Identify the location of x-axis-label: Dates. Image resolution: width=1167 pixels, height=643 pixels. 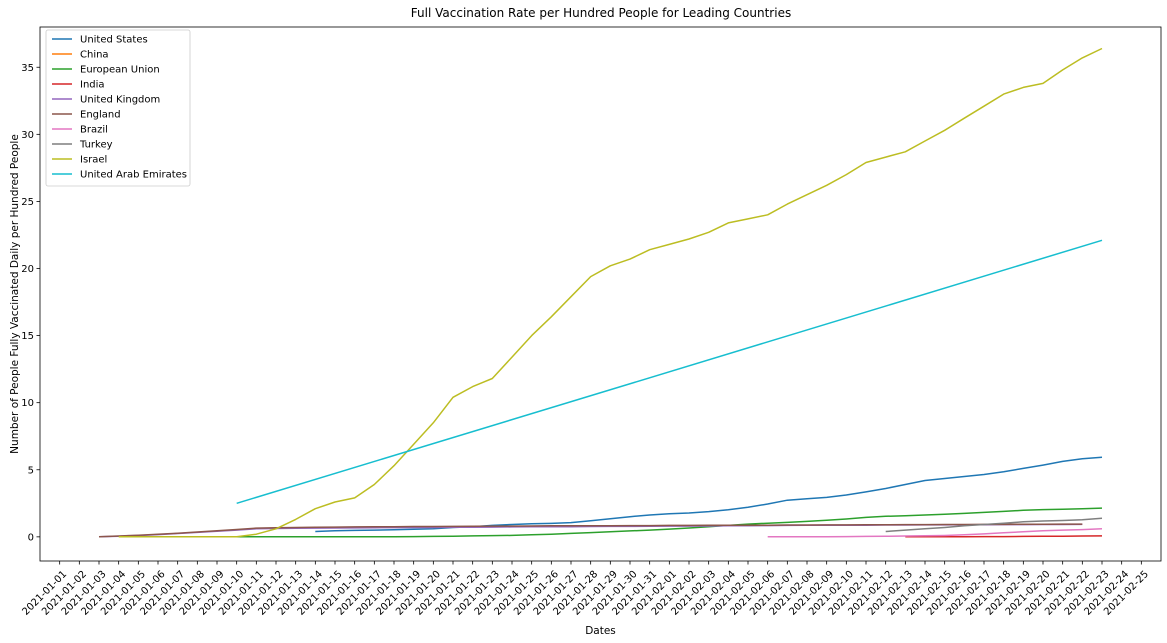
(600, 631).